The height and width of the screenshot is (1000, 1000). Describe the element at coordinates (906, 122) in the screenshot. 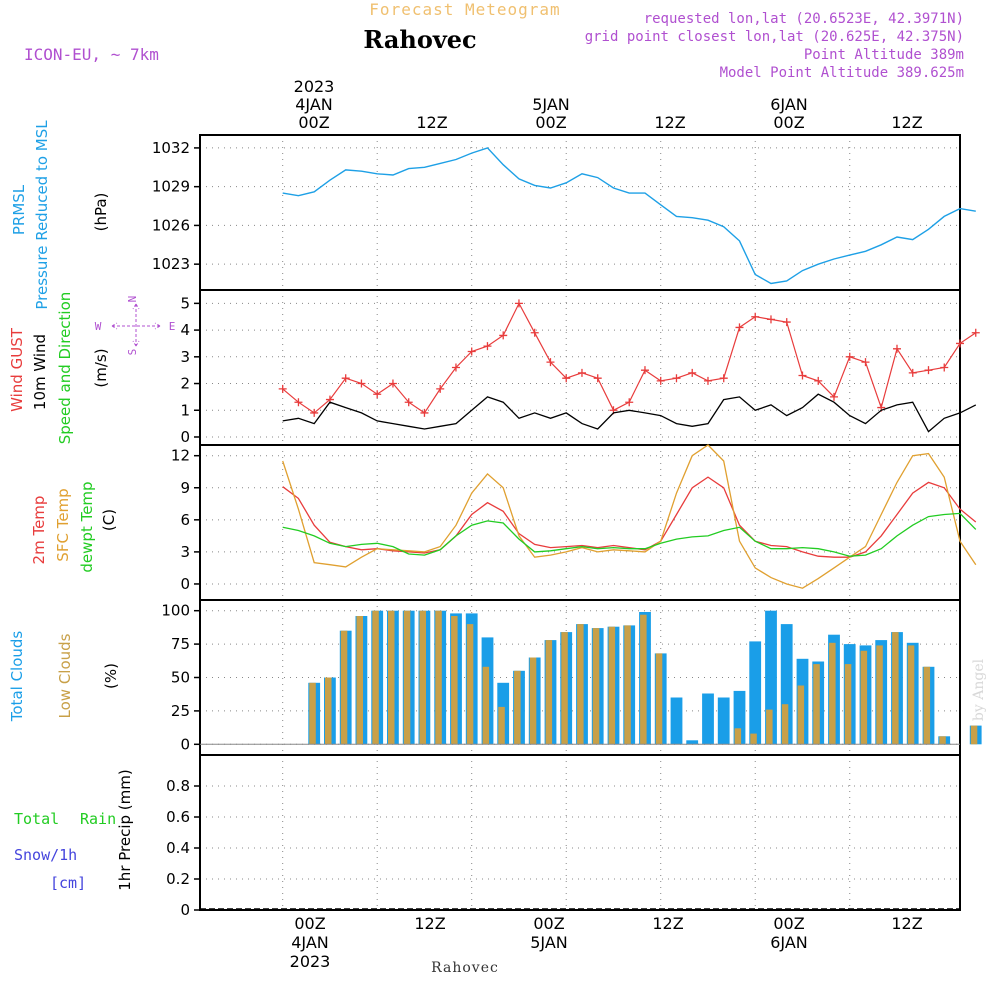

I see `top-tick-6: 12Z` at that location.